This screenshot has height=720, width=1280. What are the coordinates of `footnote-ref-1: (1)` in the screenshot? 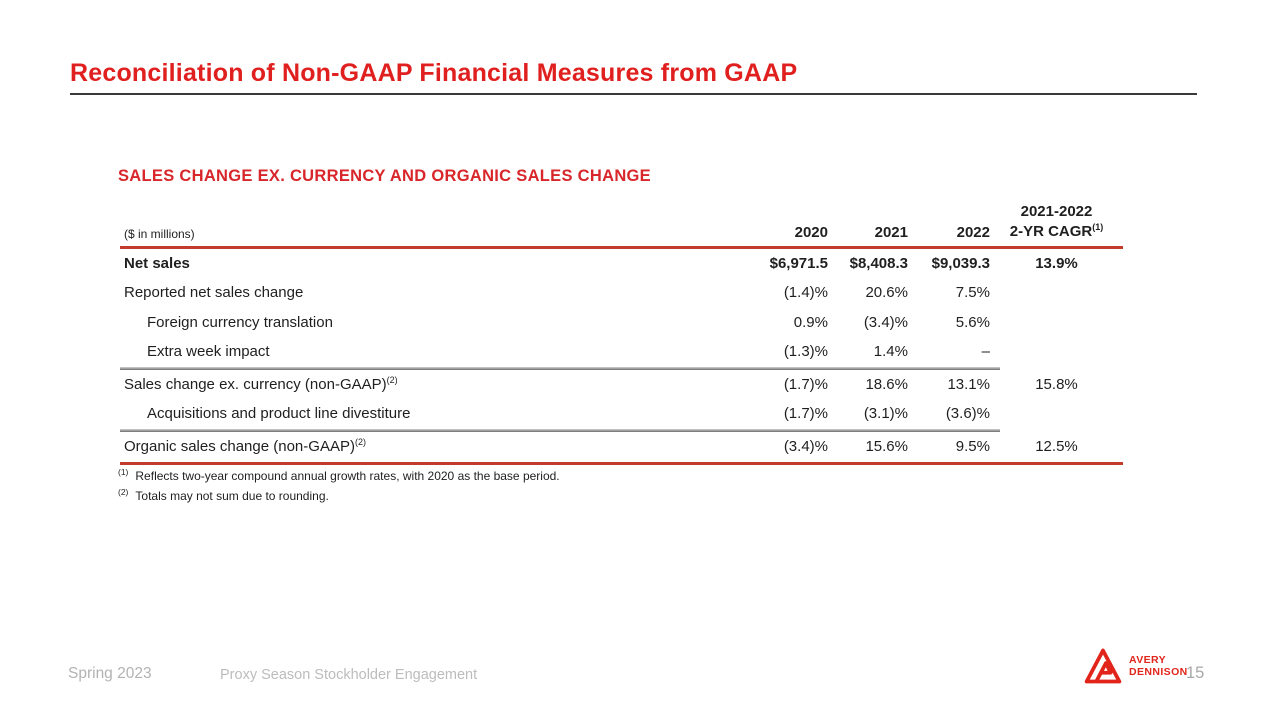 It's located at (1098, 226).